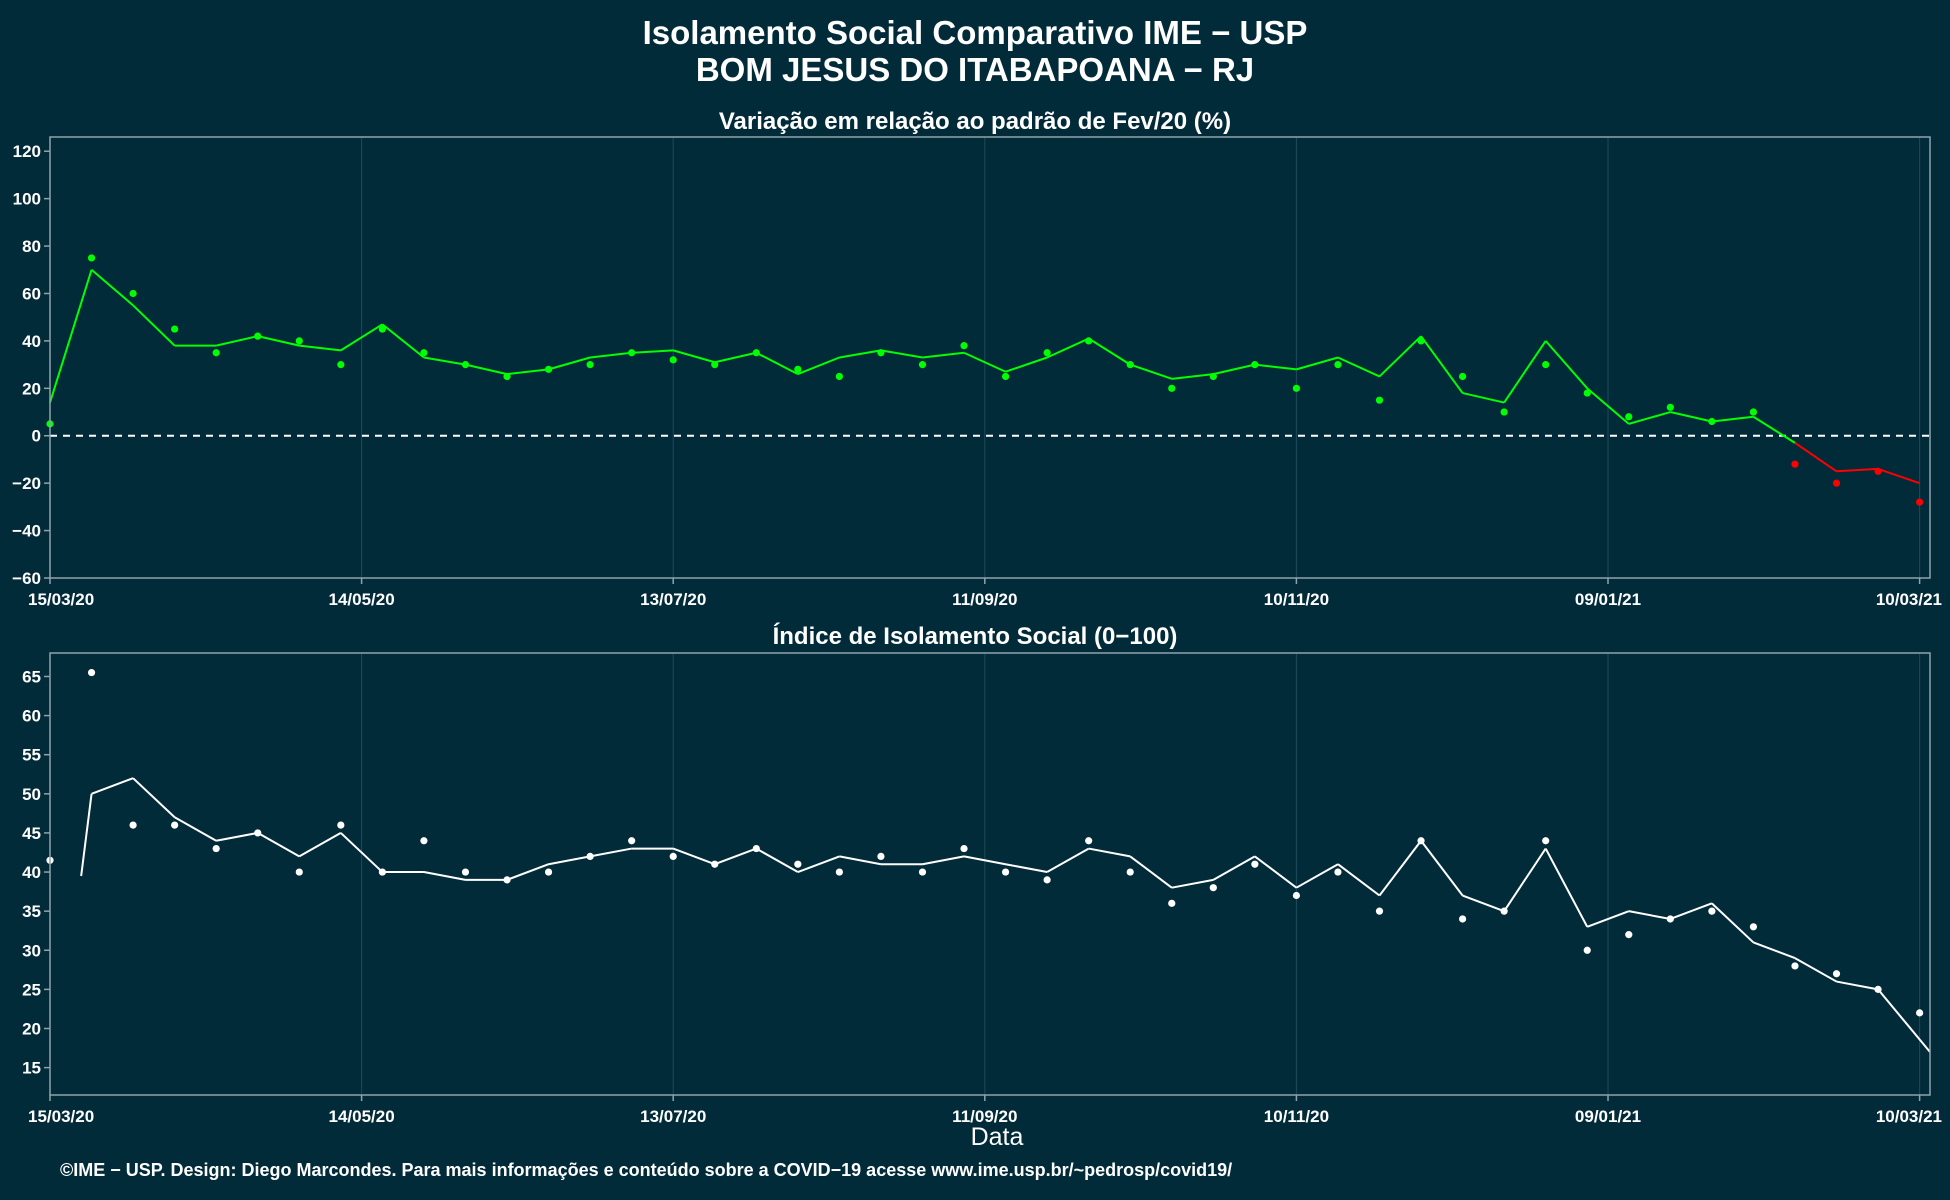  I want to click on top-x-tick-label: 10/03/21, so click(1909, 599).